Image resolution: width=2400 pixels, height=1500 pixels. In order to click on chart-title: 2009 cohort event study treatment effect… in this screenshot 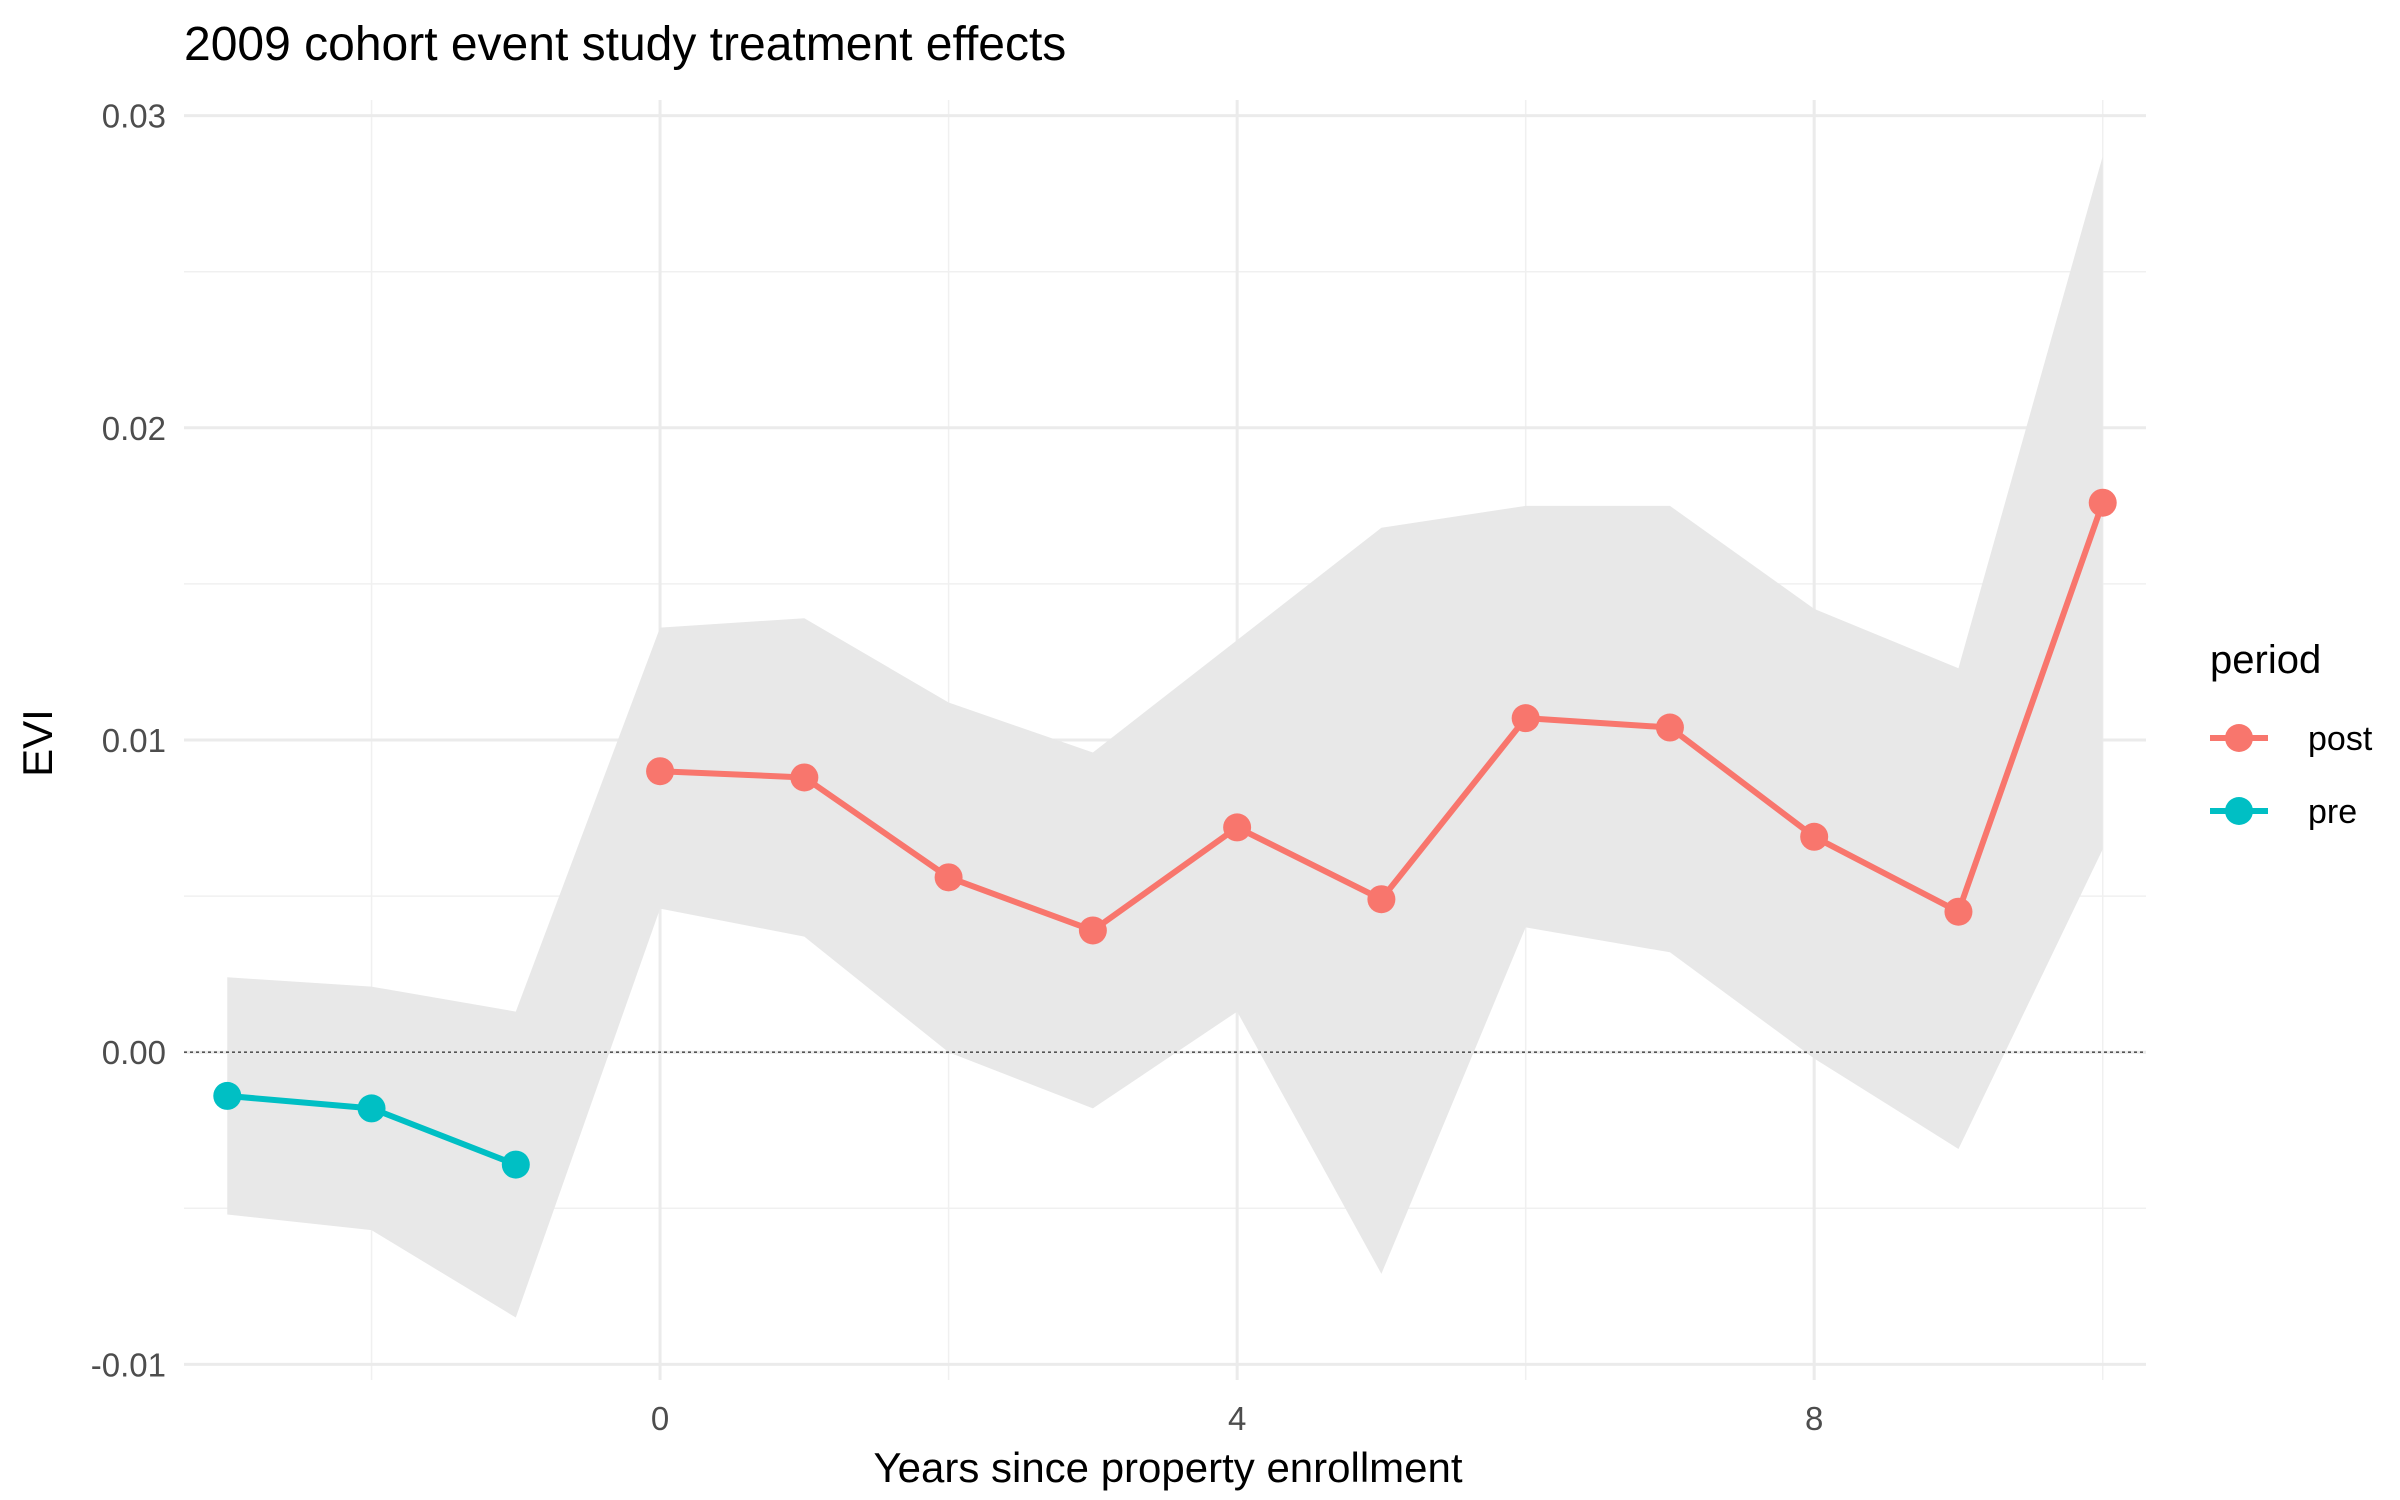, I will do `click(625, 44)`.